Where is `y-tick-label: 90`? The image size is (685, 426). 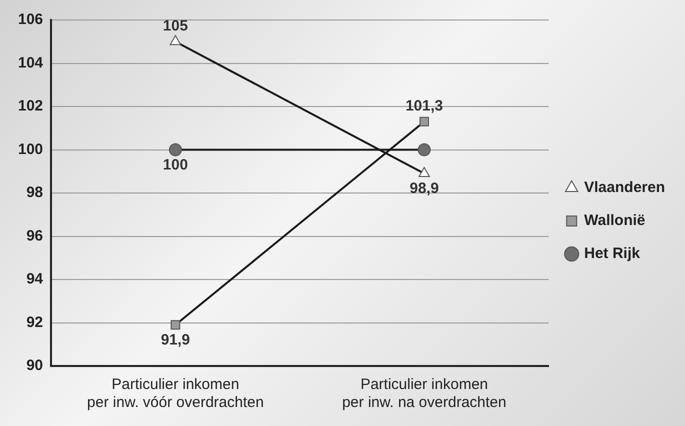
y-tick-label: 90 is located at coordinates (35, 365).